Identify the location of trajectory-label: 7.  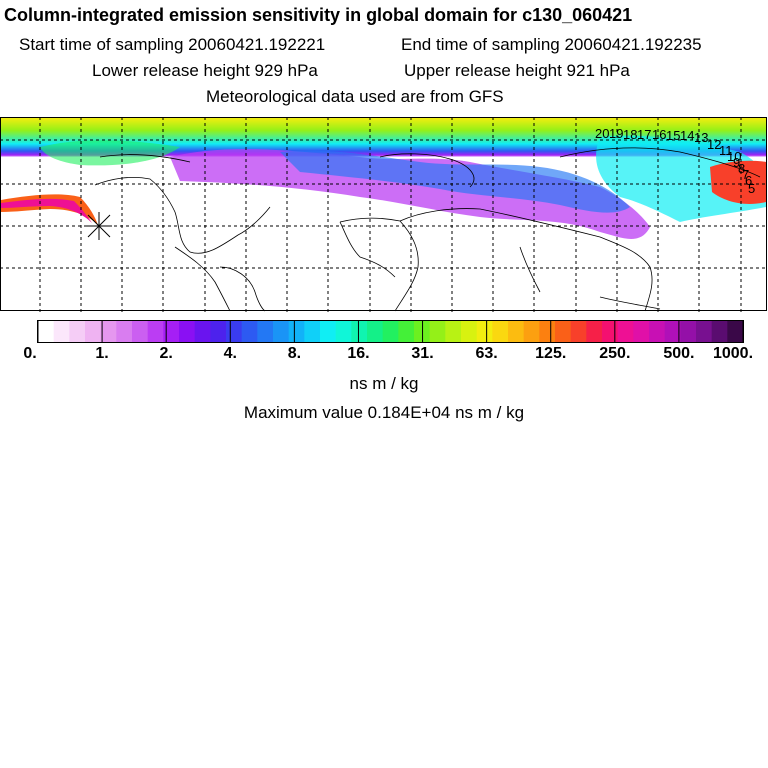
(745, 174).